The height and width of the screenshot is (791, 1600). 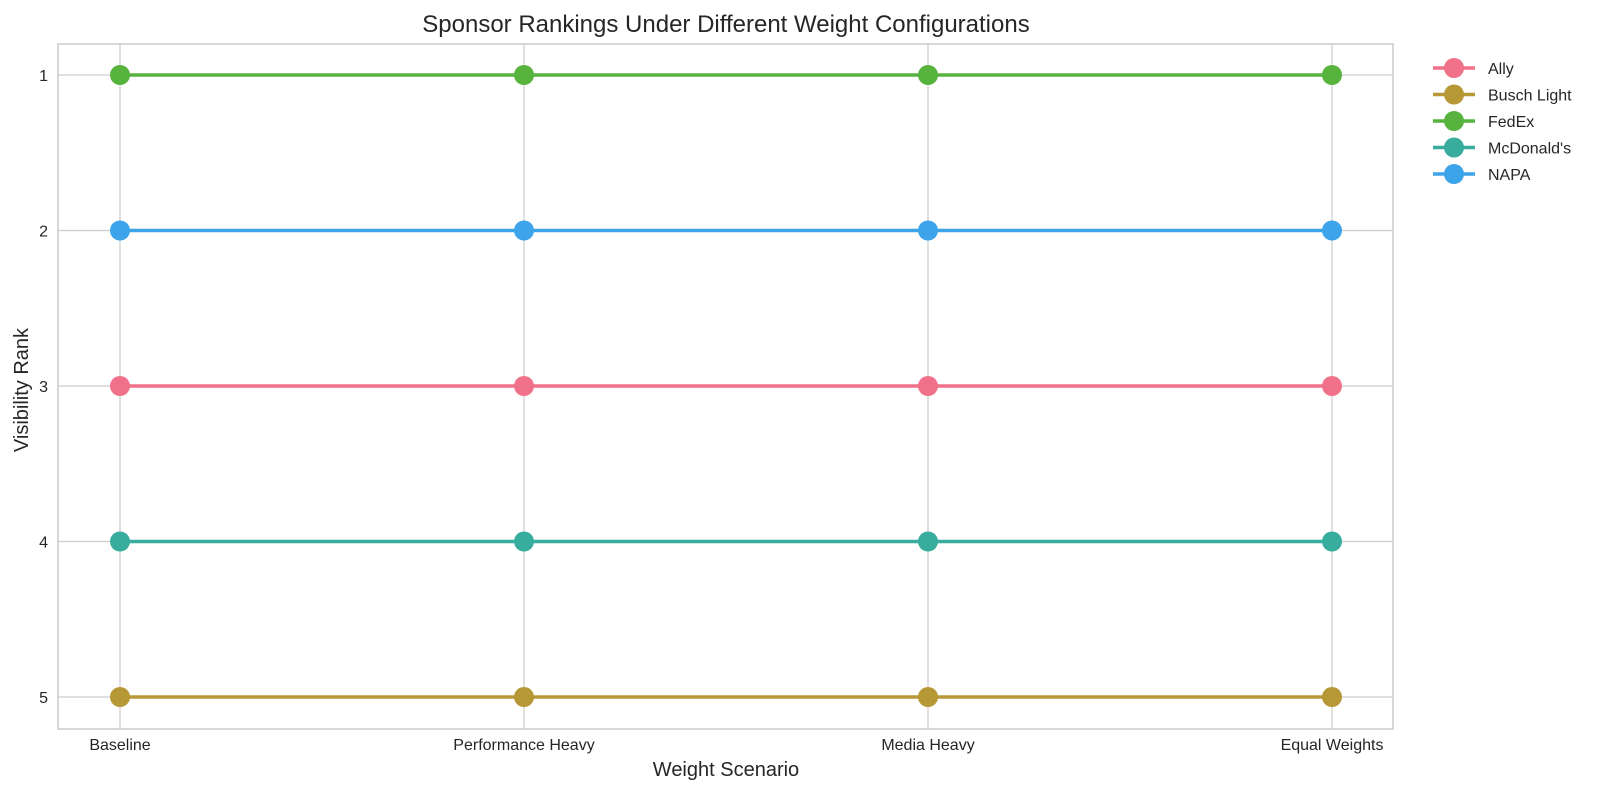 I want to click on legend-item: Busch Light, so click(x=1502, y=94).